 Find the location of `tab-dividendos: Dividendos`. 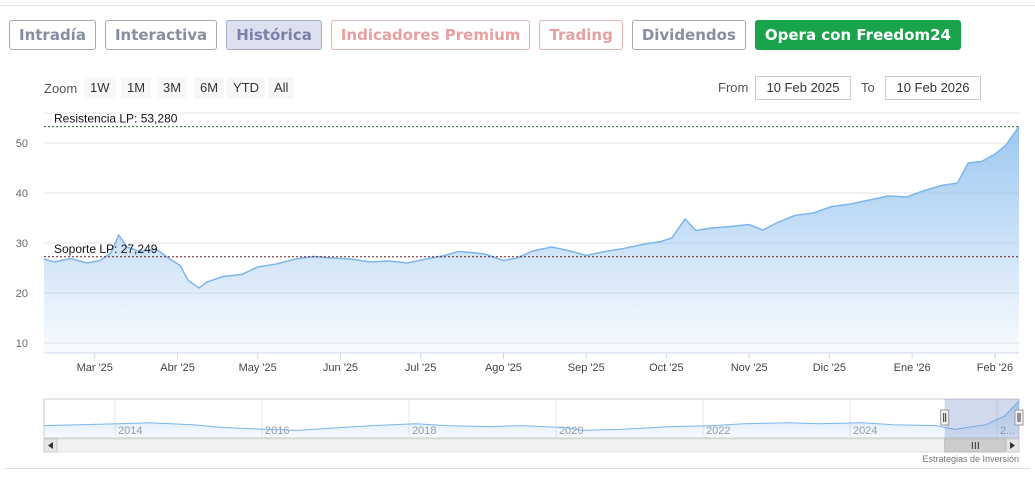

tab-dividendos: Dividendos is located at coordinates (688, 35).